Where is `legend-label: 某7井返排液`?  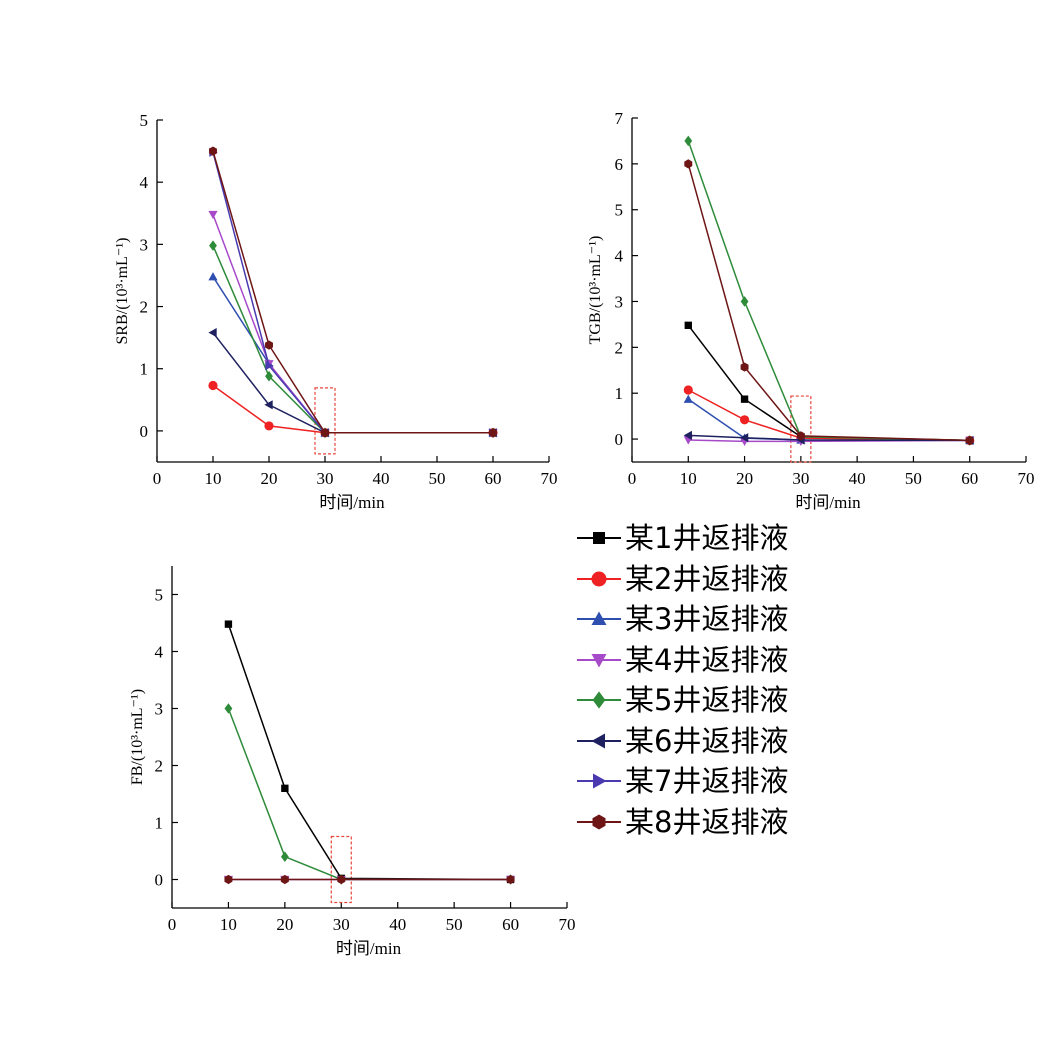 legend-label: 某7井返排液 is located at coordinates (707, 781).